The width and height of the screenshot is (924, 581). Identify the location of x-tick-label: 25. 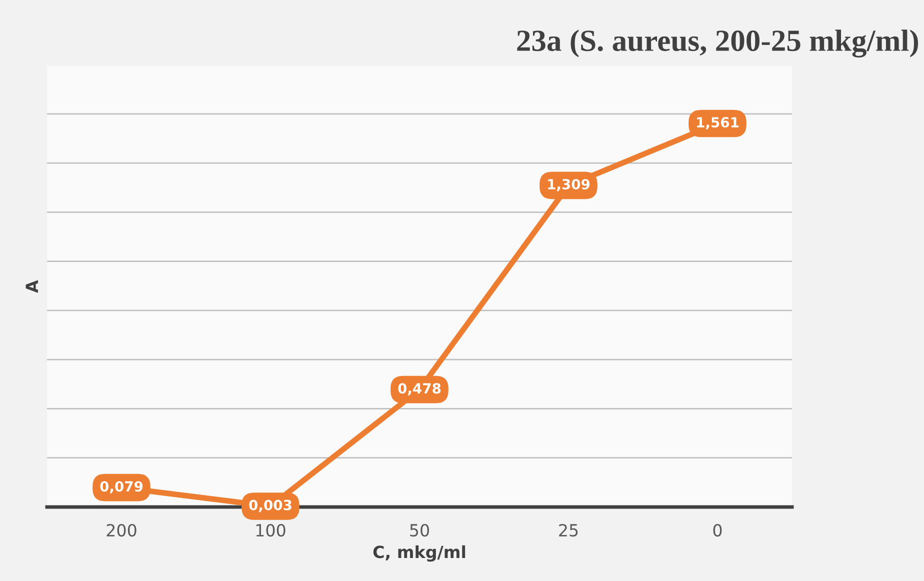
(568, 530).